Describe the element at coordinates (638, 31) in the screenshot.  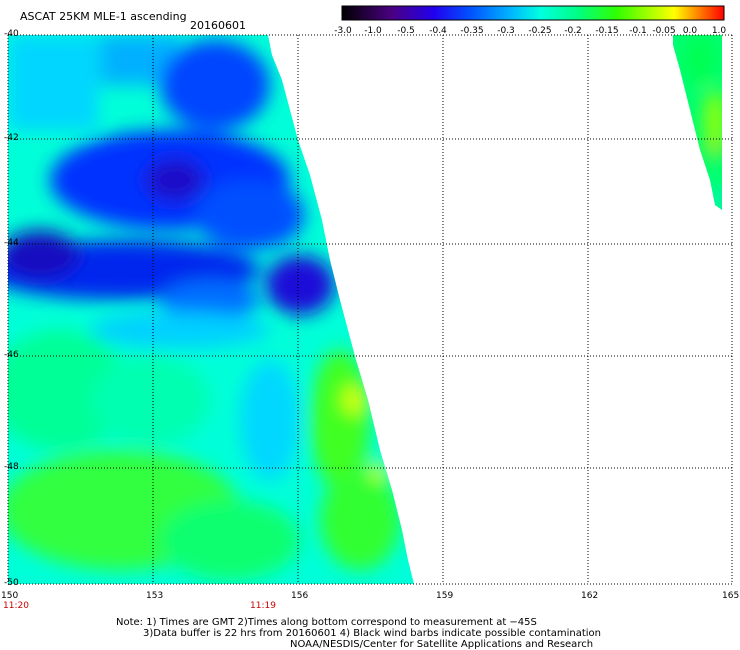
I see `colorbar-label: -0.1` at that location.